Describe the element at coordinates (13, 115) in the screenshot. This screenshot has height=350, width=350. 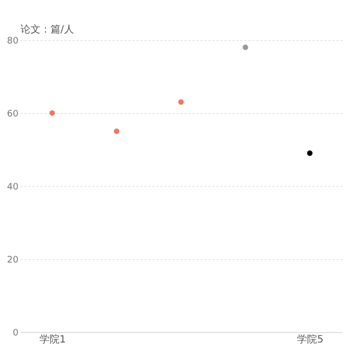
I see `y-tick-label: 60` at that location.